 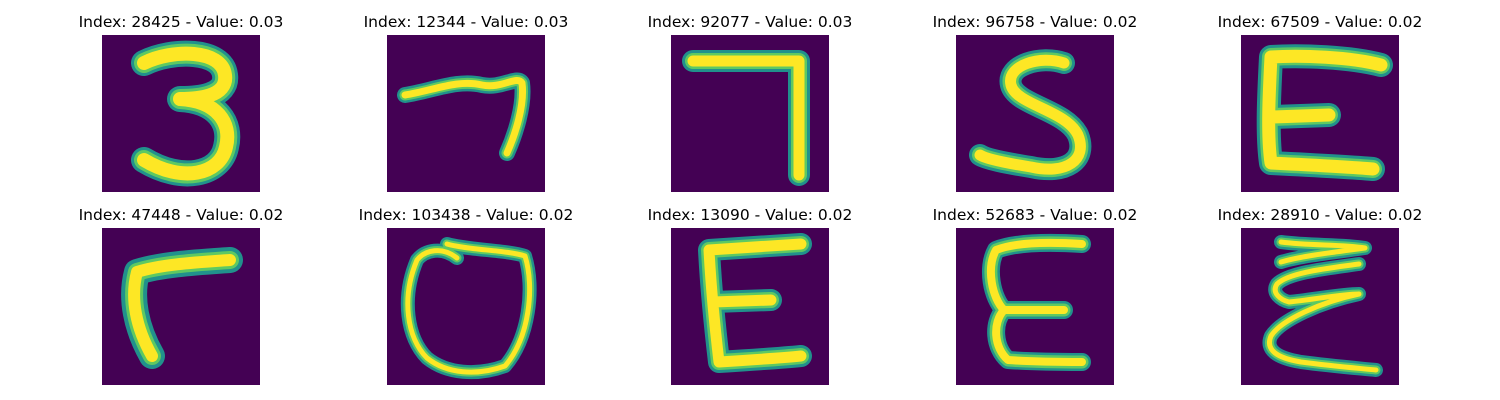 What do you see at coordinates (1035, 215) in the screenshot?
I see `panel-title: Index: 52683 - Value: 0.02` at bounding box center [1035, 215].